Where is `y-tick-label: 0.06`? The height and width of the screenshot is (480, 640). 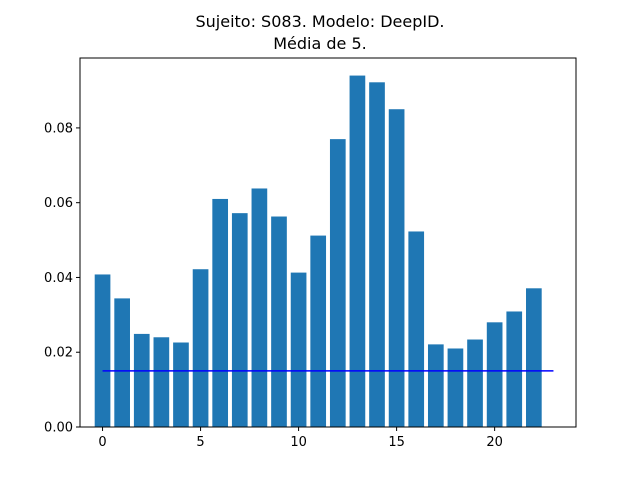
y-tick-label: 0.06 is located at coordinates (58, 203).